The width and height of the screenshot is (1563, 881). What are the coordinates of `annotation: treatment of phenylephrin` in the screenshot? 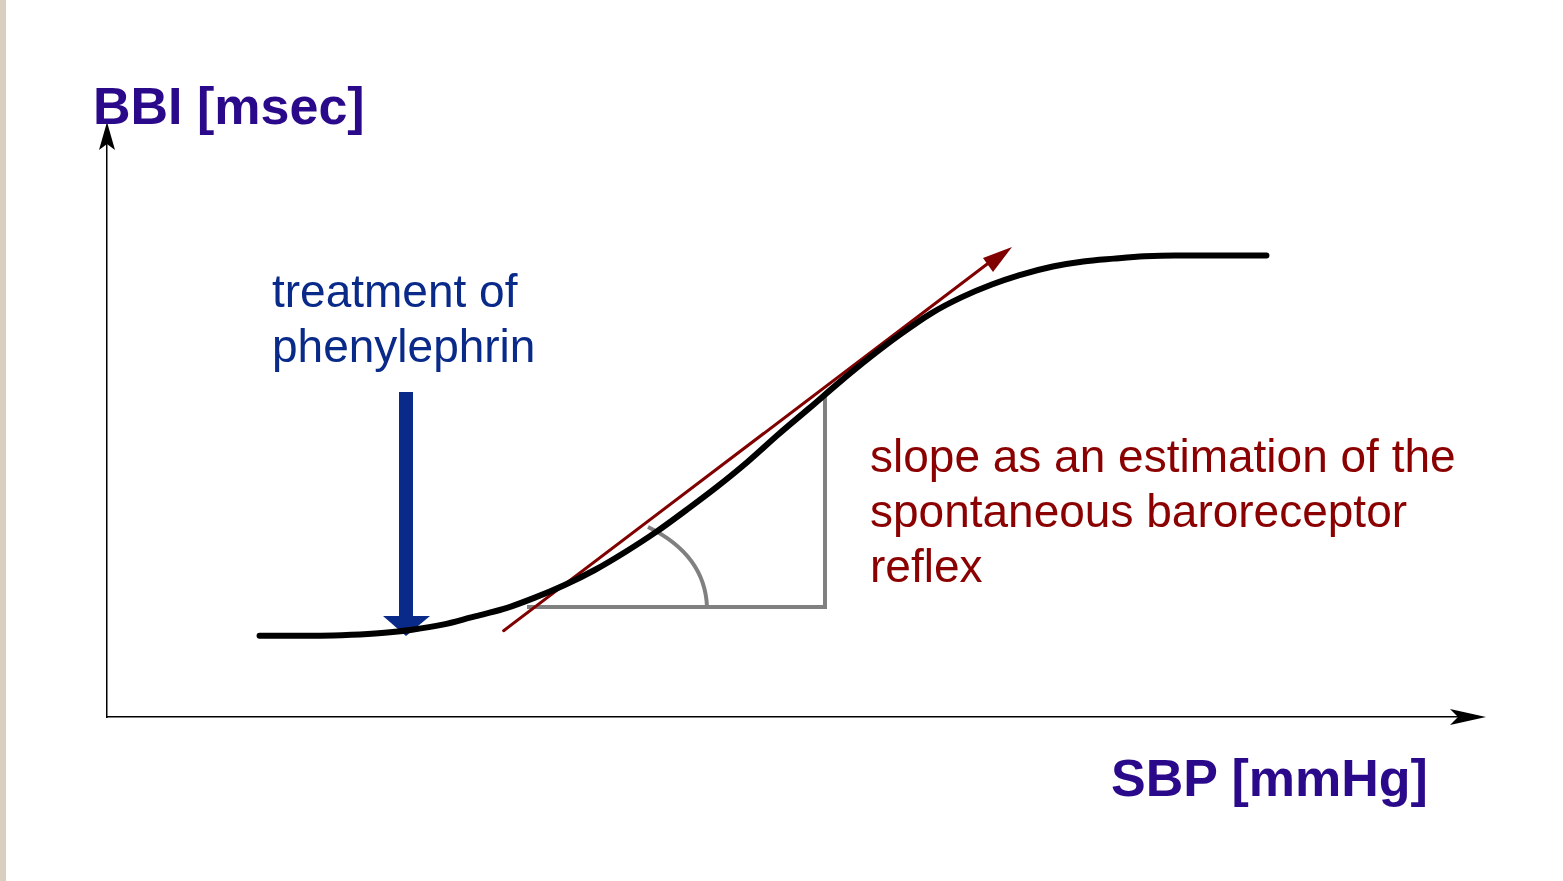 It's located at (404, 319).